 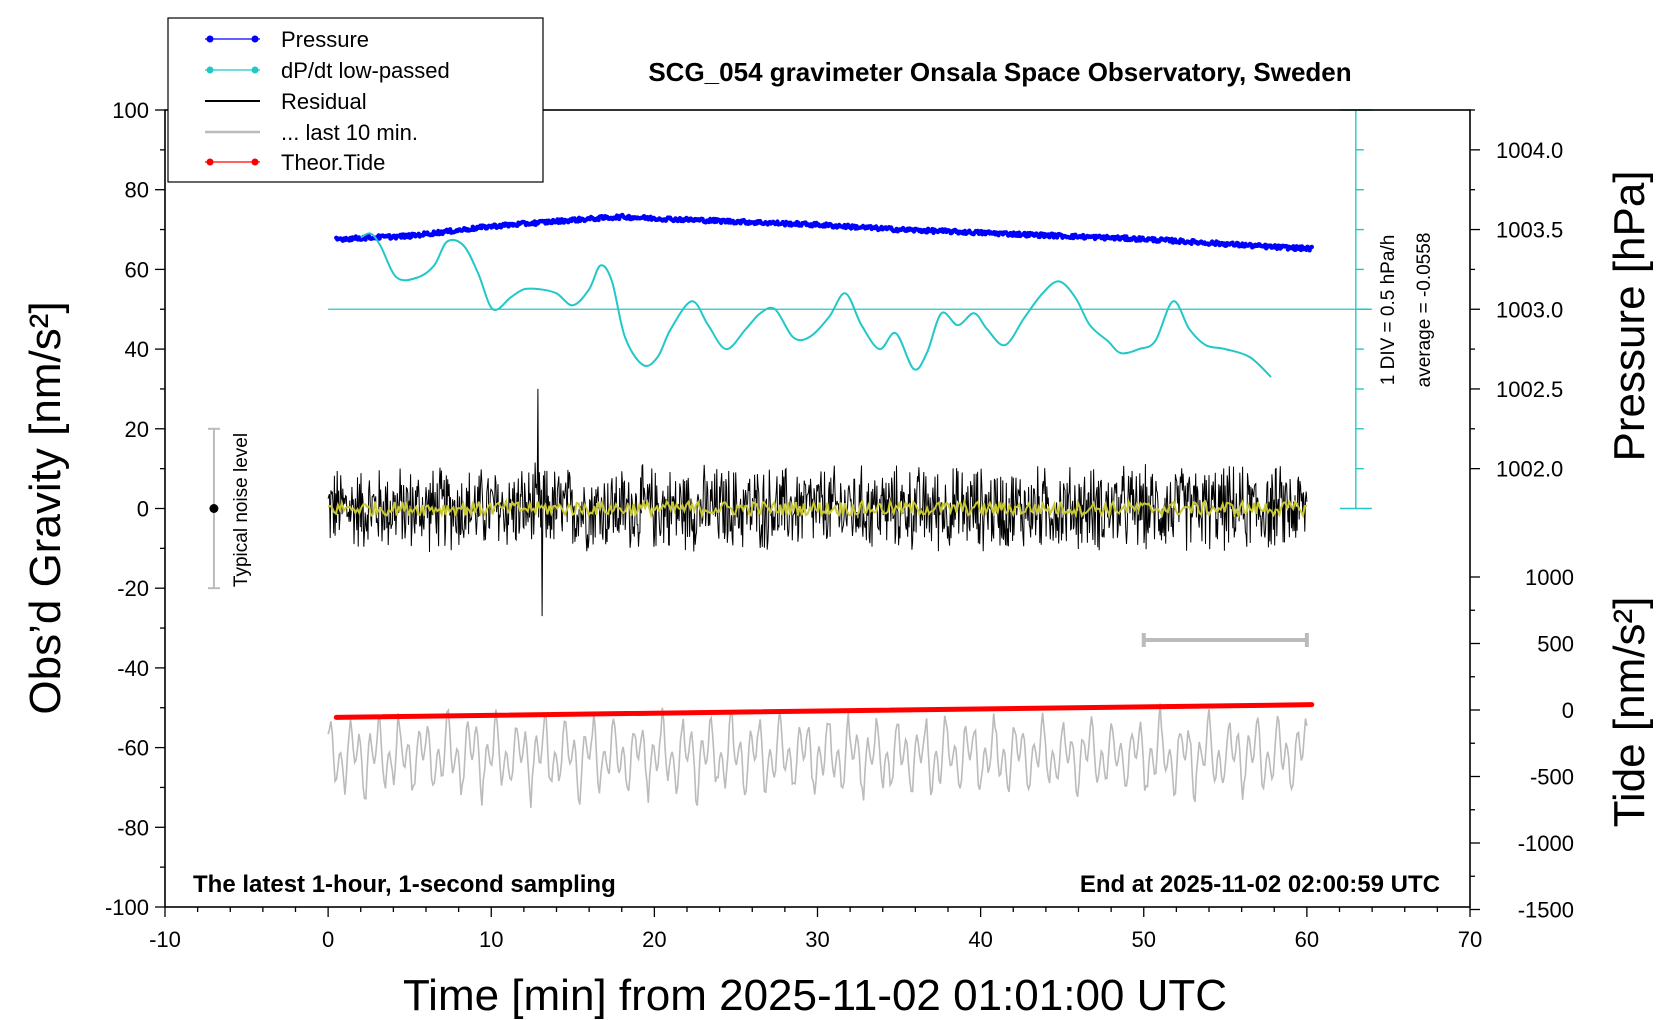 What do you see at coordinates (130, 110) in the screenshot?
I see `y-tick-label-left: 100` at bounding box center [130, 110].